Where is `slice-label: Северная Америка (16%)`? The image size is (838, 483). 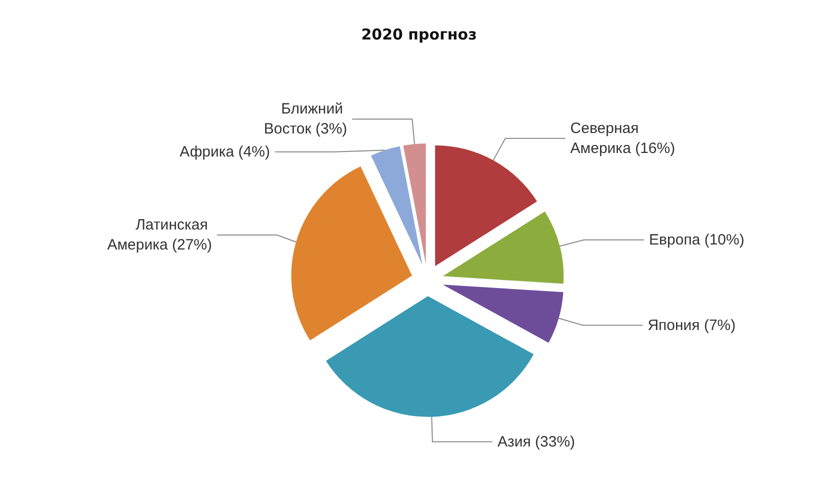 slice-label: Северная Америка (16%) is located at coordinates (623, 138).